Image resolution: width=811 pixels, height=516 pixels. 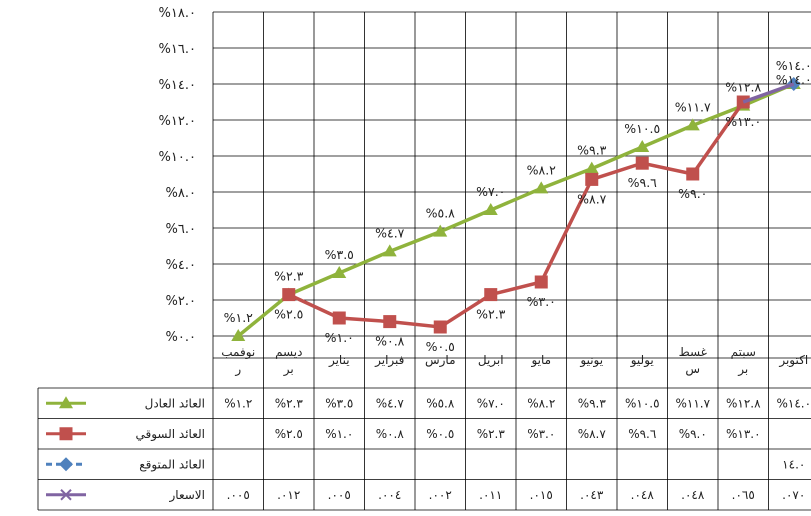 What do you see at coordinates (793, 495) in the screenshot?
I see `table-cell: .٠٧٠` at bounding box center [793, 495].